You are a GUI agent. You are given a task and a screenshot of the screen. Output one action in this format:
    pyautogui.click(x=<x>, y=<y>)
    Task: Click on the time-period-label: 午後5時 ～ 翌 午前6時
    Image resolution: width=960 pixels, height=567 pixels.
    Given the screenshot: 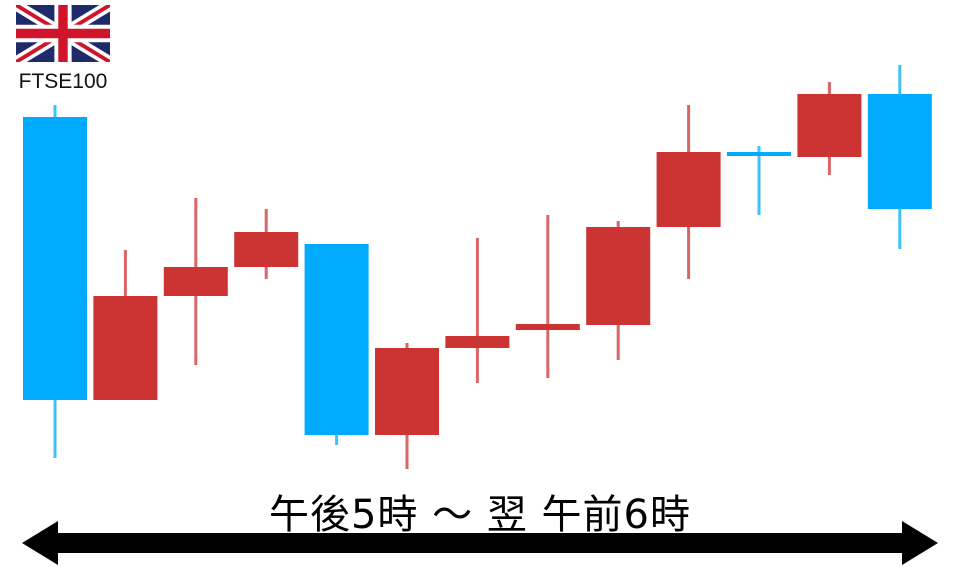 What is the action you would take?
    pyautogui.click(x=480, y=515)
    